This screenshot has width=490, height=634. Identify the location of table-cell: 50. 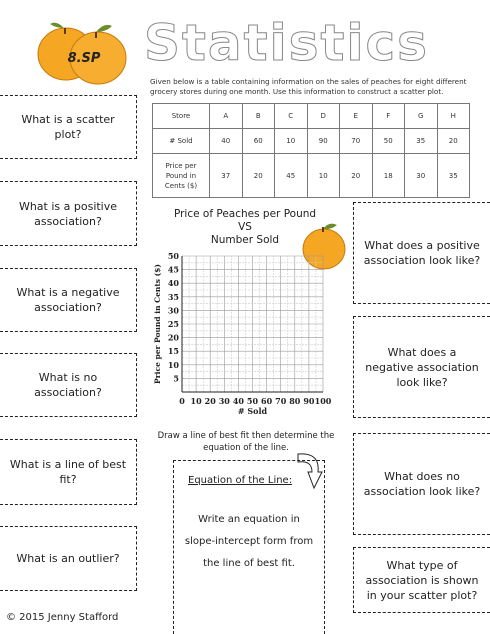
(388, 141).